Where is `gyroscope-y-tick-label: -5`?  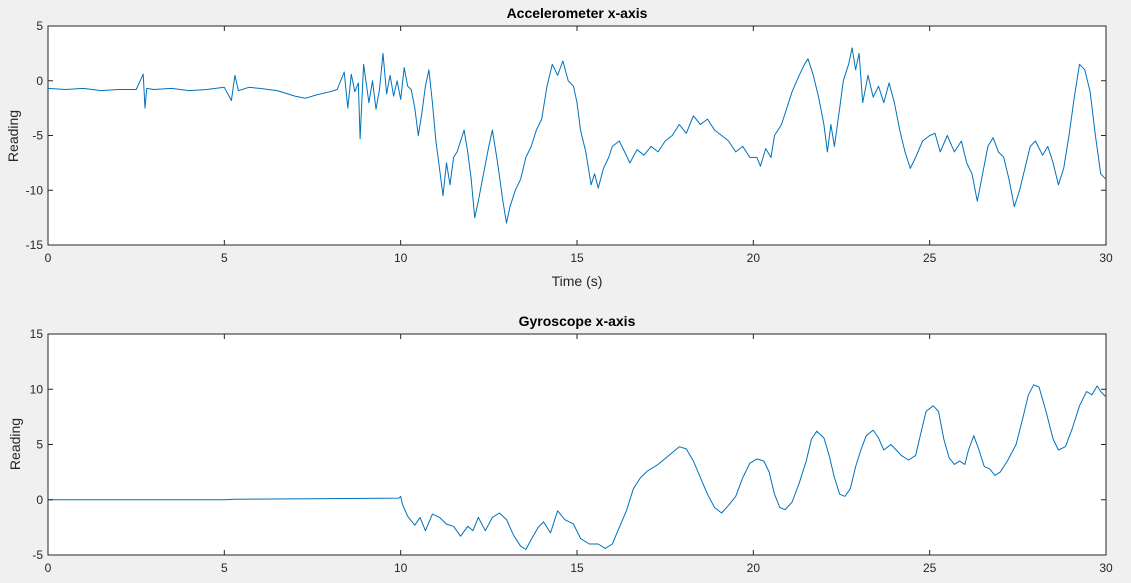
gyroscope-y-tick-label: -5 is located at coordinates (37, 555).